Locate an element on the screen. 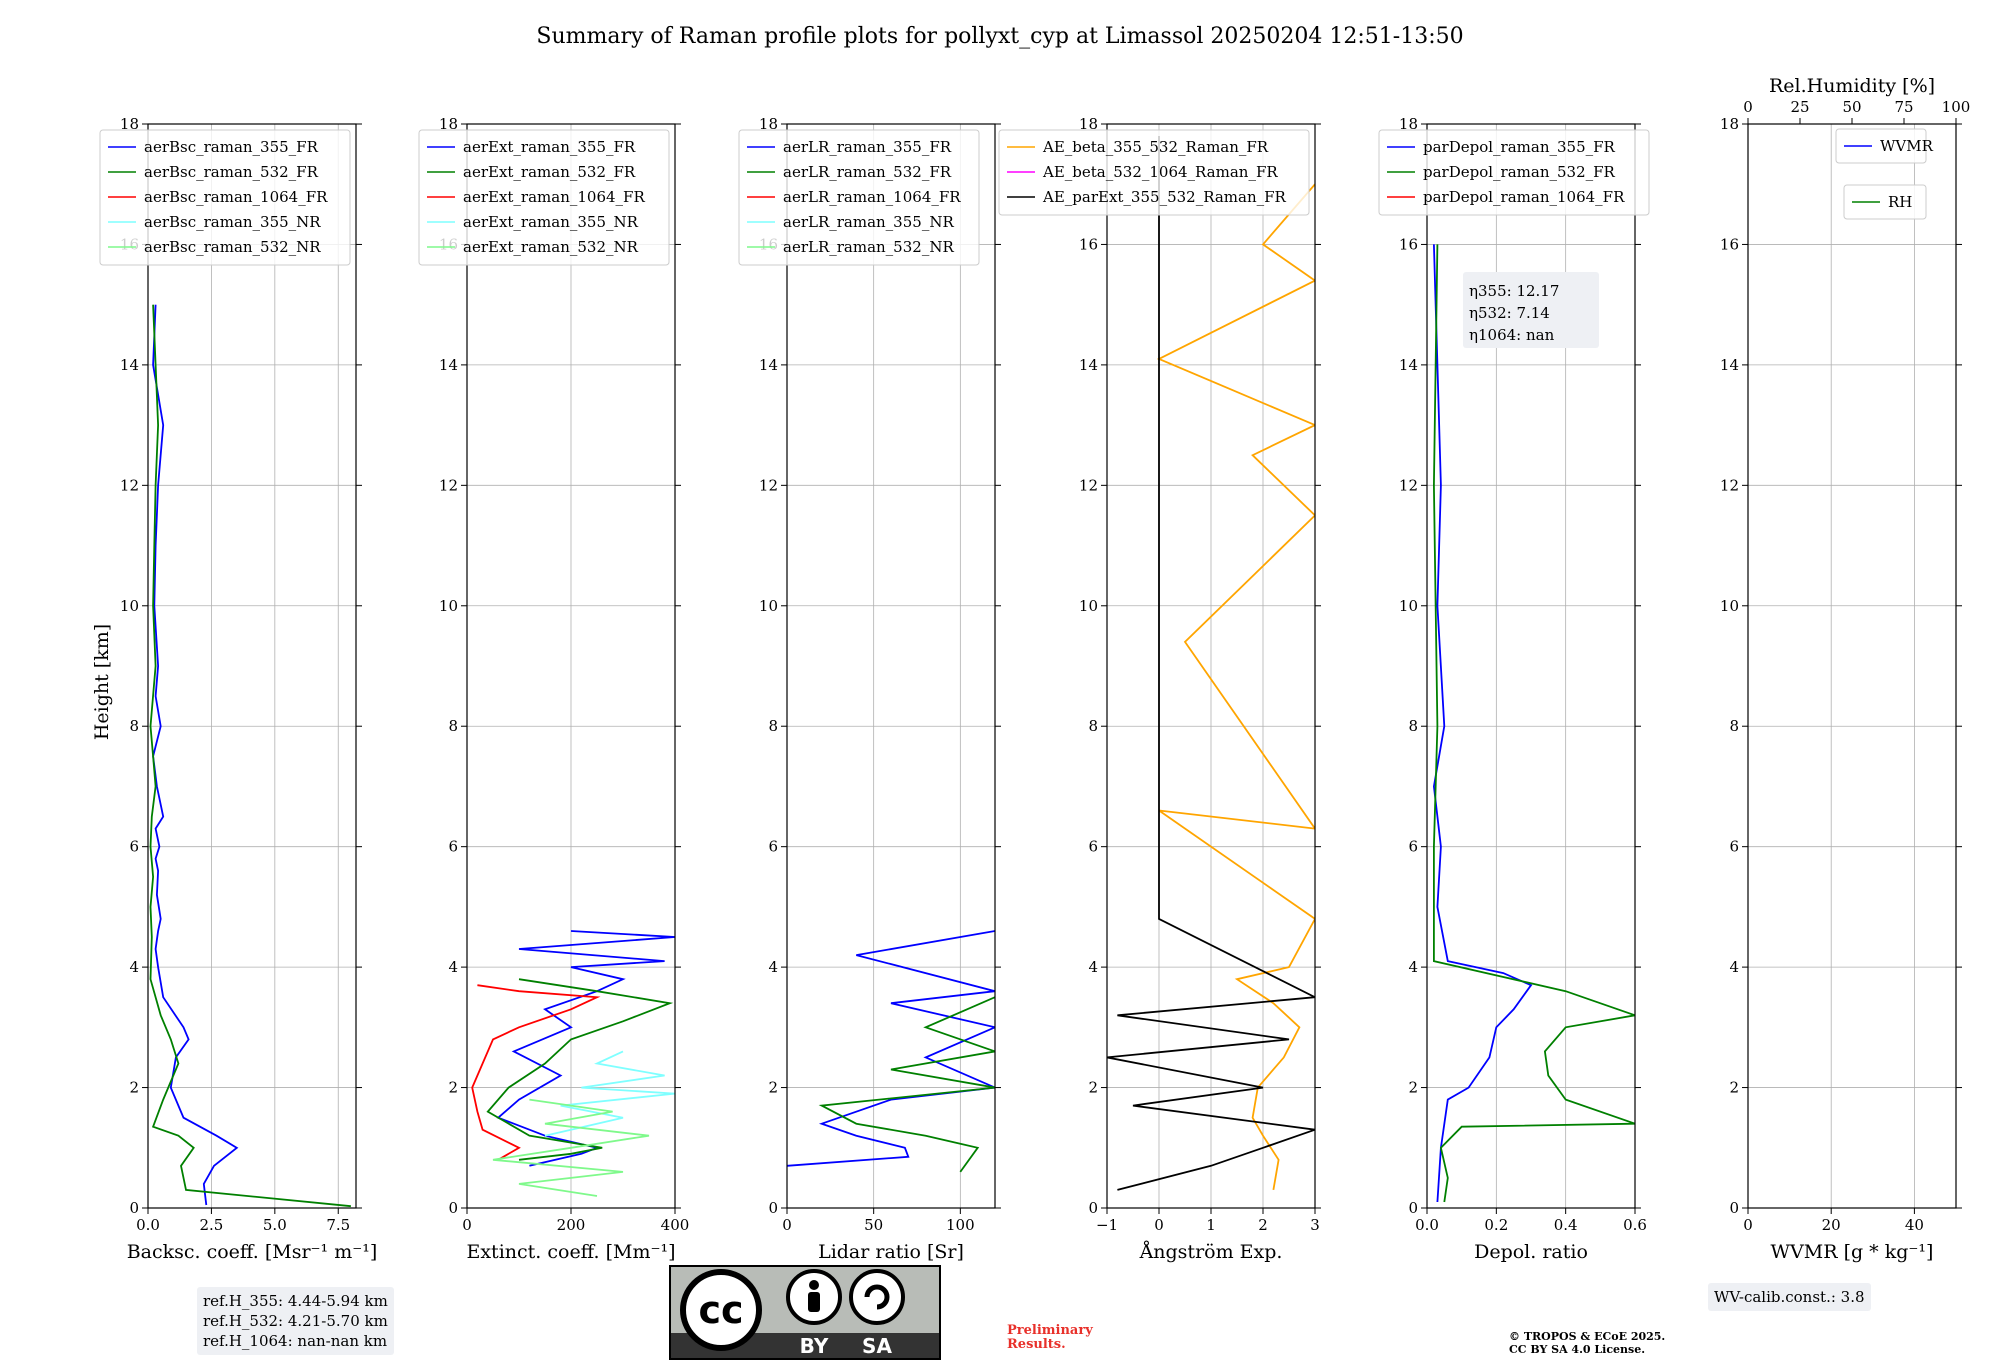 The width and height of the screenshot is (2000, 1360). series-aerExt_raman_1064_FR is located at coordinates (536, 1072).